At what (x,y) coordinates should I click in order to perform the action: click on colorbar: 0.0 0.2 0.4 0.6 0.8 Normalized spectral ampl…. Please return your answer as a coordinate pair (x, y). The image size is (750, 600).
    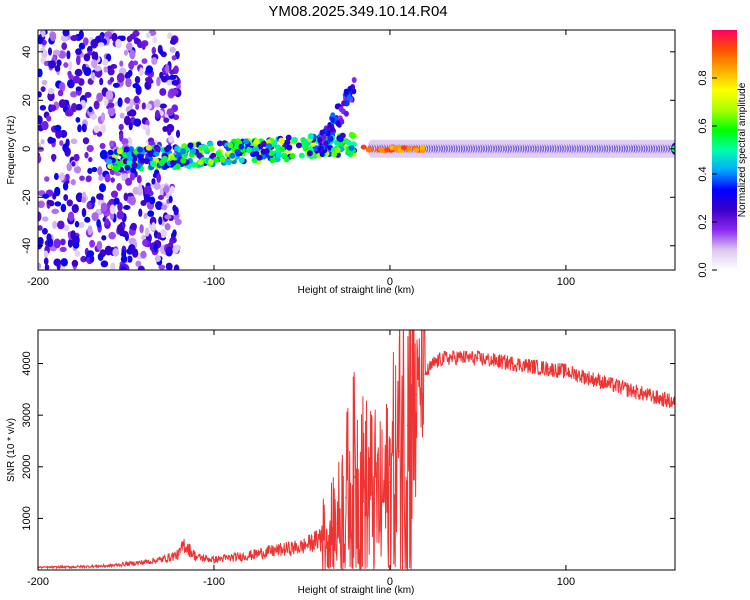
    Looking at the image, I should click on (722, 154).